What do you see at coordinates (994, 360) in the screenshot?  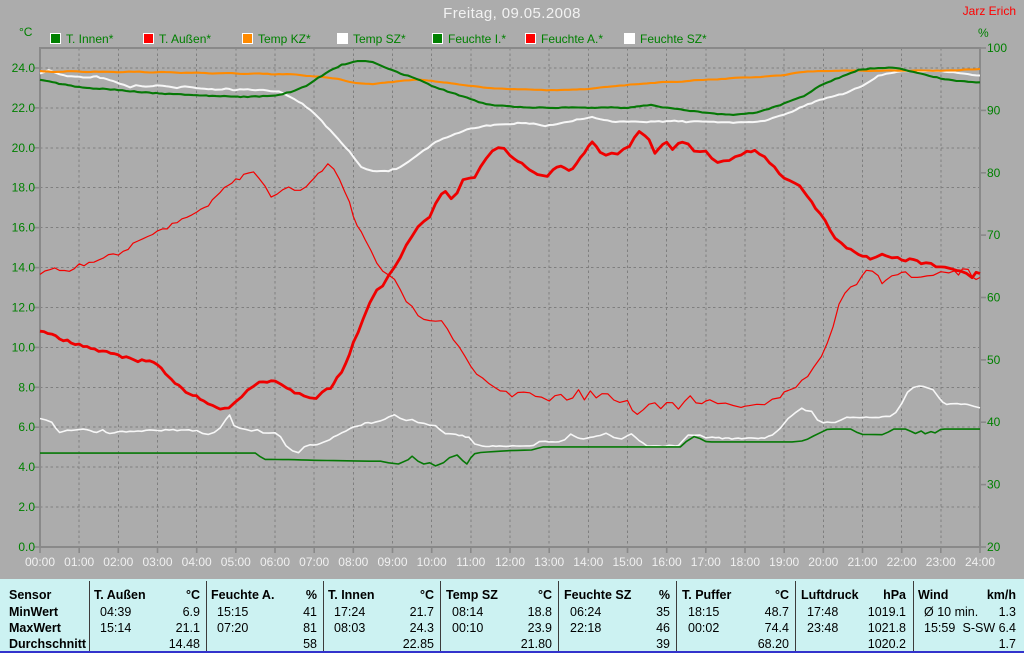 I see `svg-text: 50` at bounding box center [994, 360].